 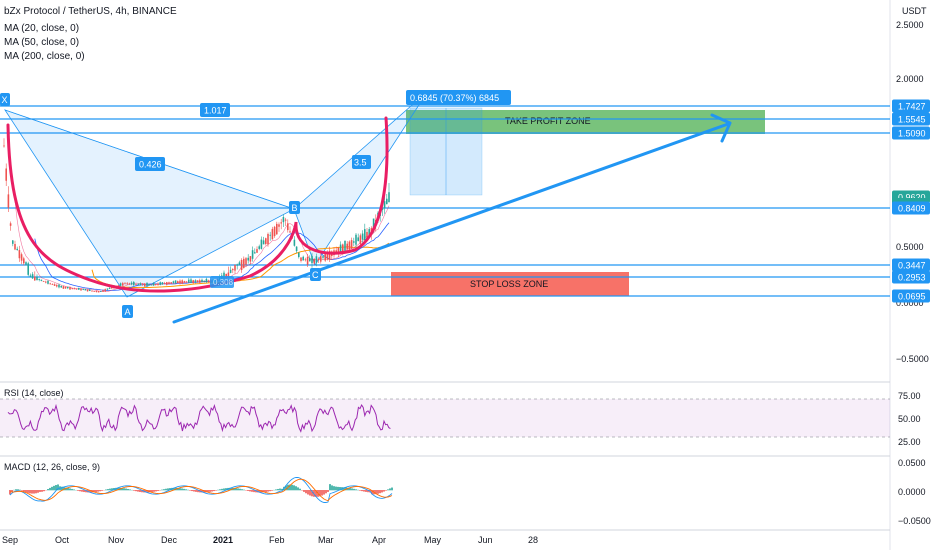 I want to click on ratio-label-xb: 1.017, so click(x=215, y=110).